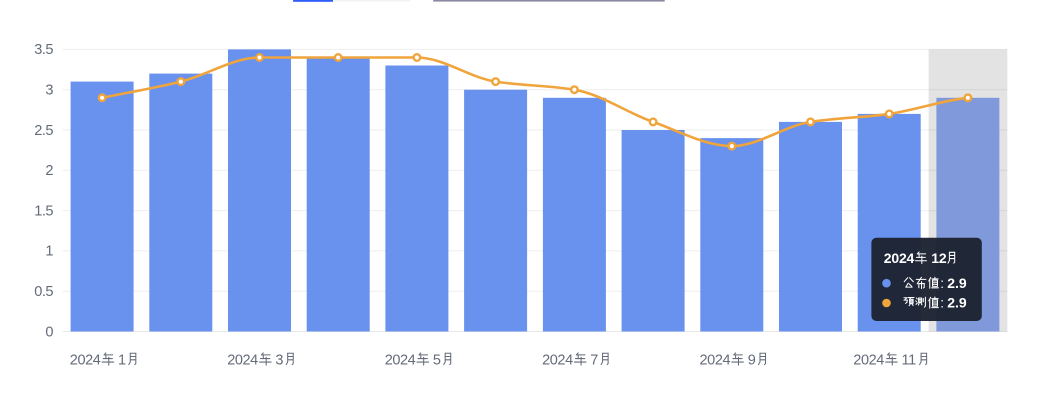  What do you see at coordinates (939, 258) in the screenshot?
I see `svg-text: 12` at bounding box center [939, 258].